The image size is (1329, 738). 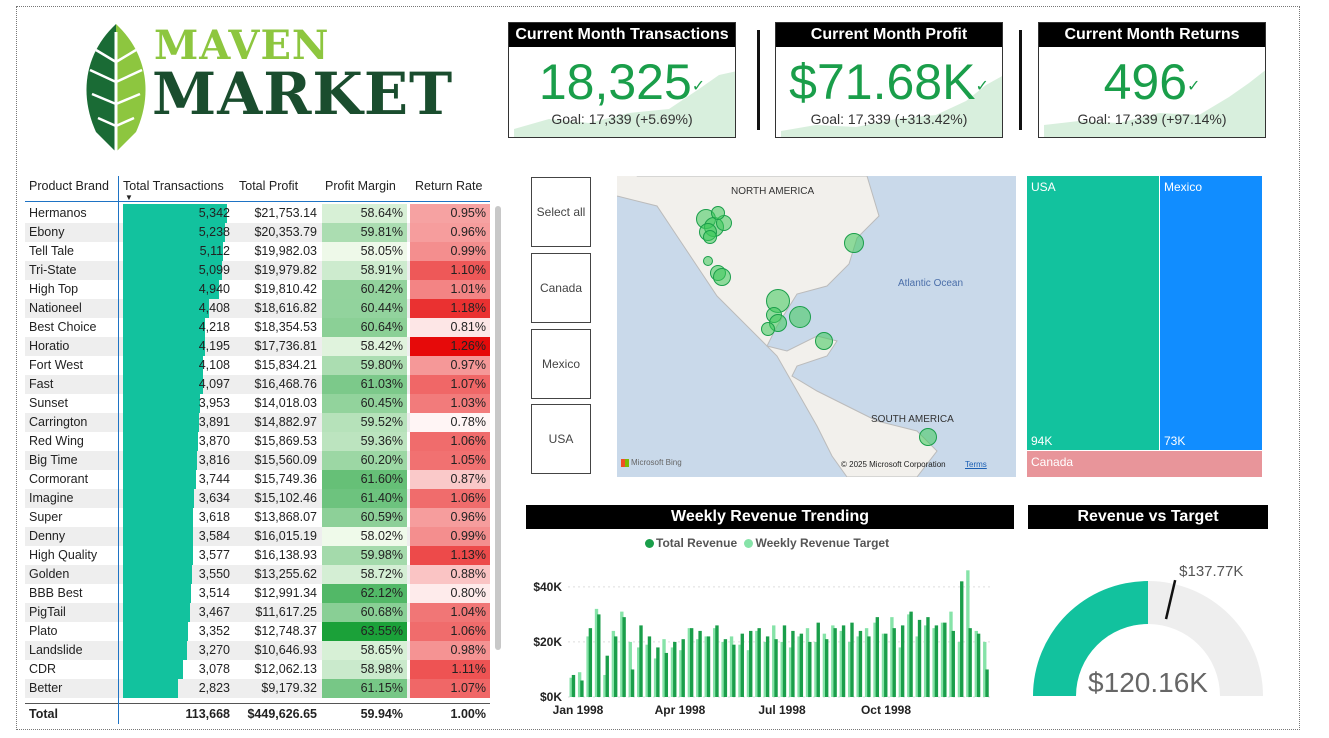 What do you see at coordinates (450, 688) in the screenshot?
I see `cell-return-rate: 1.07%` at bounding box center [450, 688].